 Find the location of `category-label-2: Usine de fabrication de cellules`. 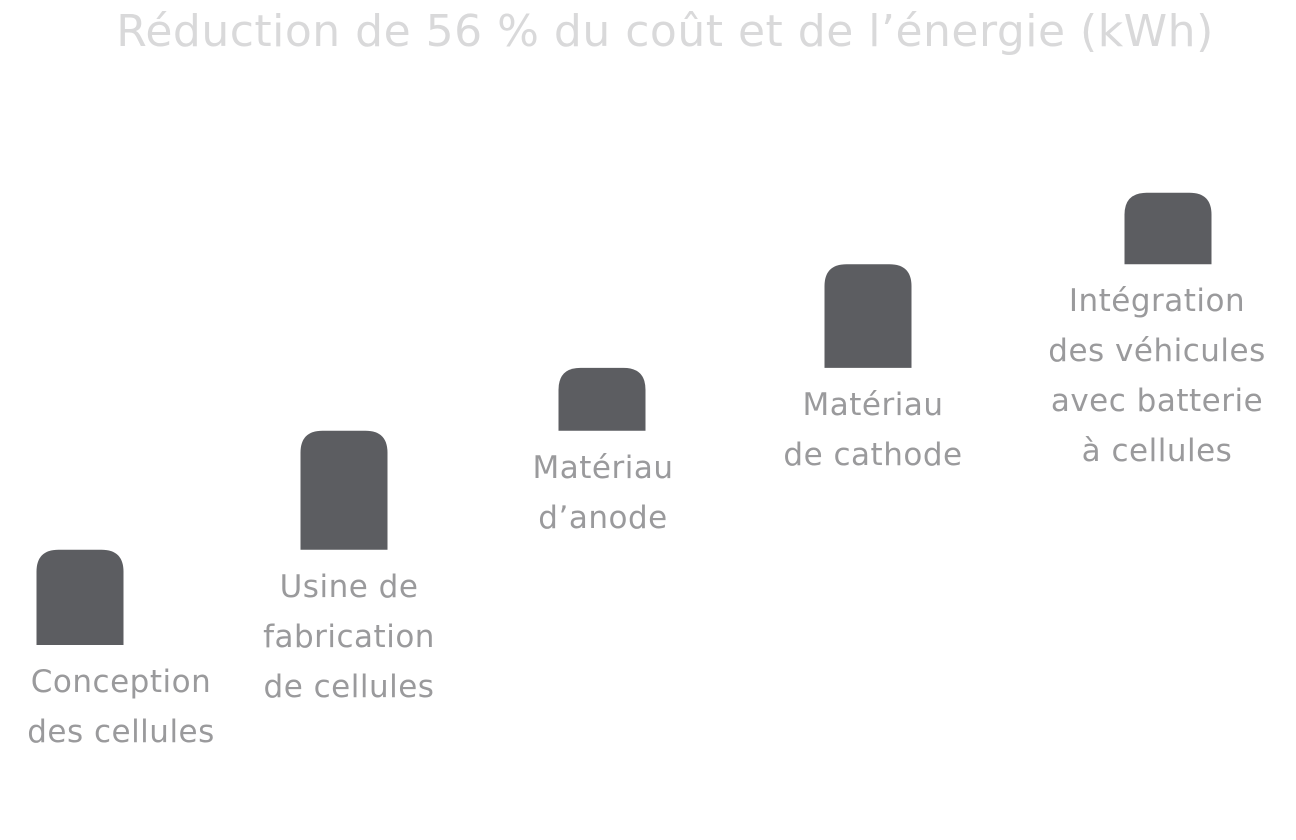

category-label-2: Usine de fabrication de cellules is located at coordinates (349, 637).